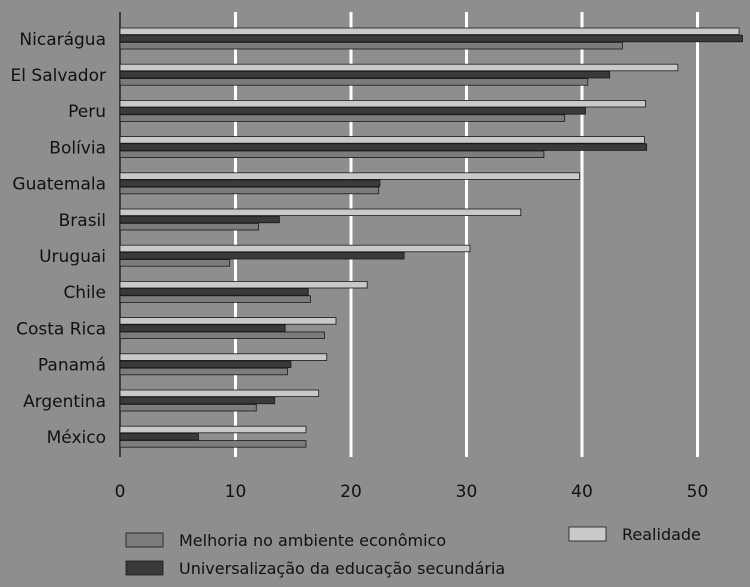 This screenshot has width=750, height=587. Describe the element at coordinates (412, 492) in the screenshot. I see `x-axis-ticks: 0 10 20 30 40 50` at that location.